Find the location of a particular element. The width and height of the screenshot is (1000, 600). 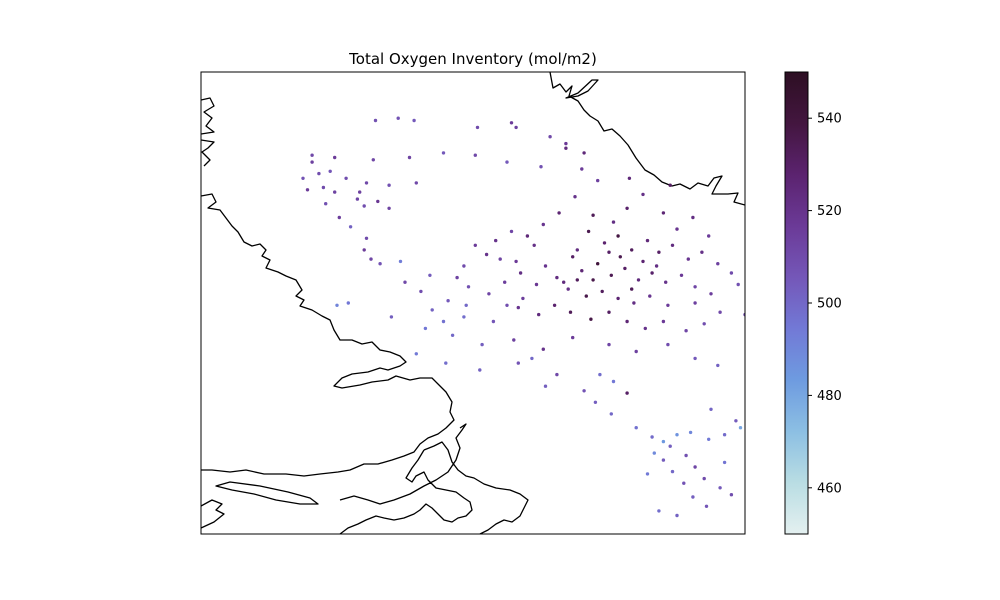

coastline-greenland is located at coordinates (647, 139).